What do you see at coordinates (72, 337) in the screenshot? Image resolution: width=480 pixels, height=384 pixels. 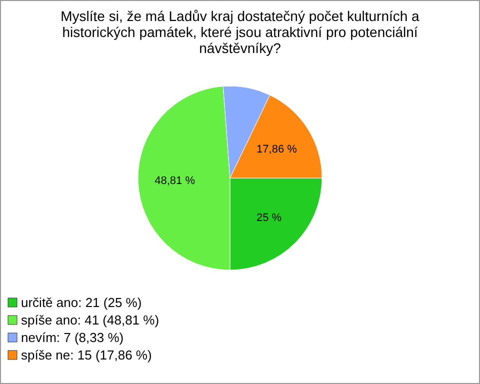 I see `legend-label: nevím: 7 (8,33 %)` at bounding box center [72, 337].